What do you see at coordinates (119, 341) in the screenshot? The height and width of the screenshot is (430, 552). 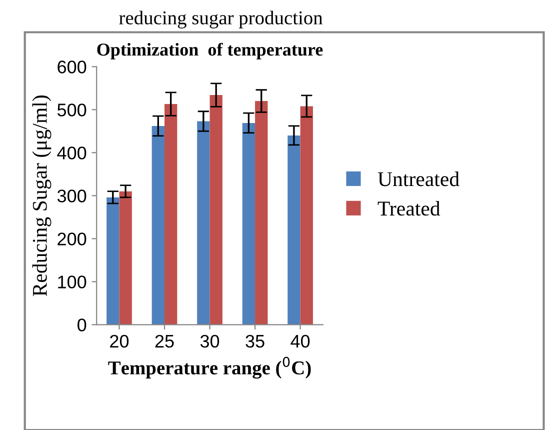 I see `x-tick-label: 20` at bounding box center [119, 341].